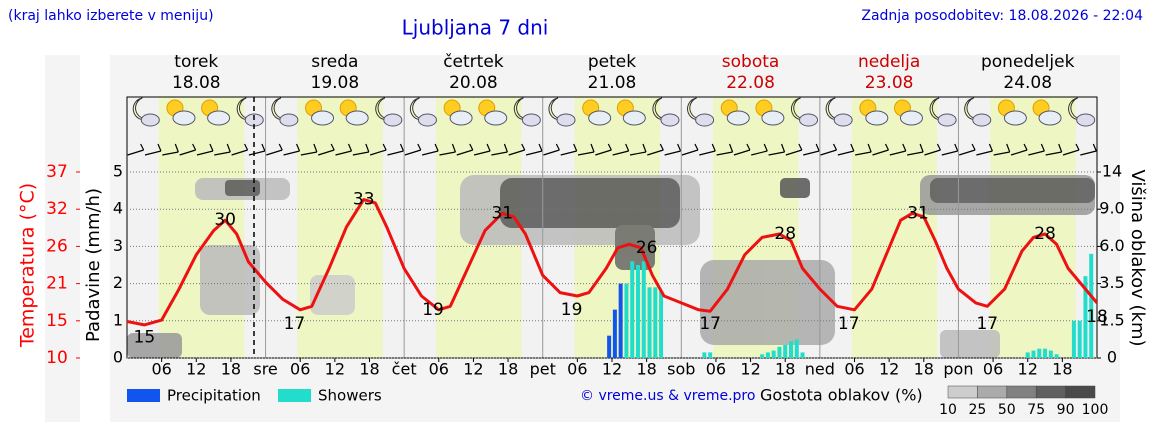 The width and height of the screenshot is (1152, 443). What do you see at coordinates (196, 62) in the screenshot?
I see `day-name: torek` at bounding box center [196, 62].